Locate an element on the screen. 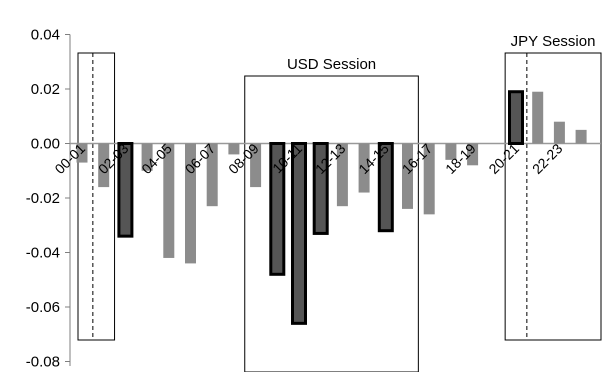 The height and width of the screenshot is (372, 606). session-label: JPY Session is located at coordinates (553, 41).